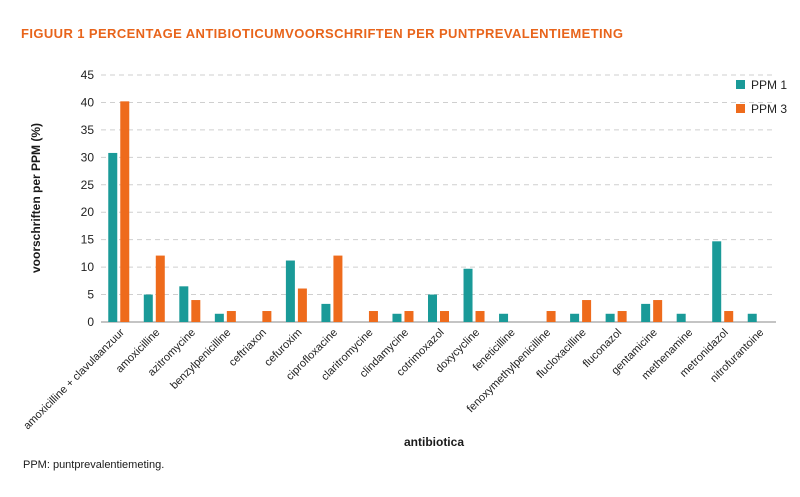 The height and width of the screenshot is (497, 800). Describe the element at coordinates (88, 185) in the screenshot. I see `y-tick-label: 25` at that location.